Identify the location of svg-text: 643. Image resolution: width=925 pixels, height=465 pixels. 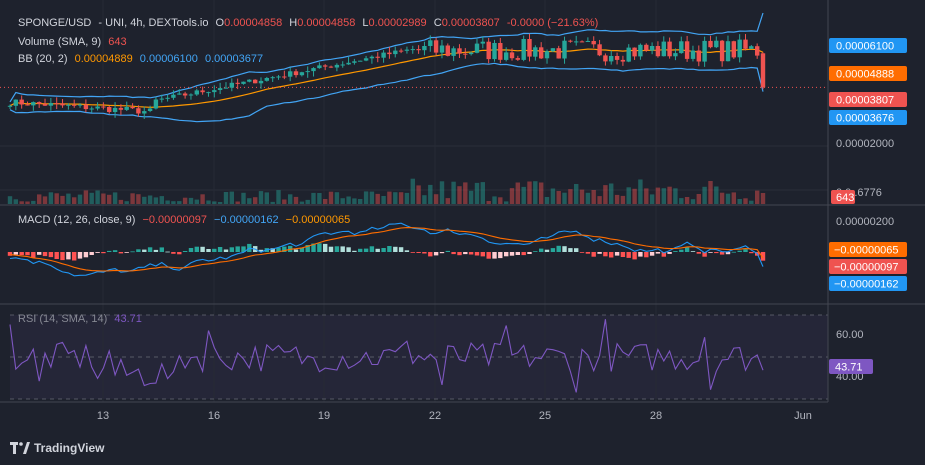
(845, 198).